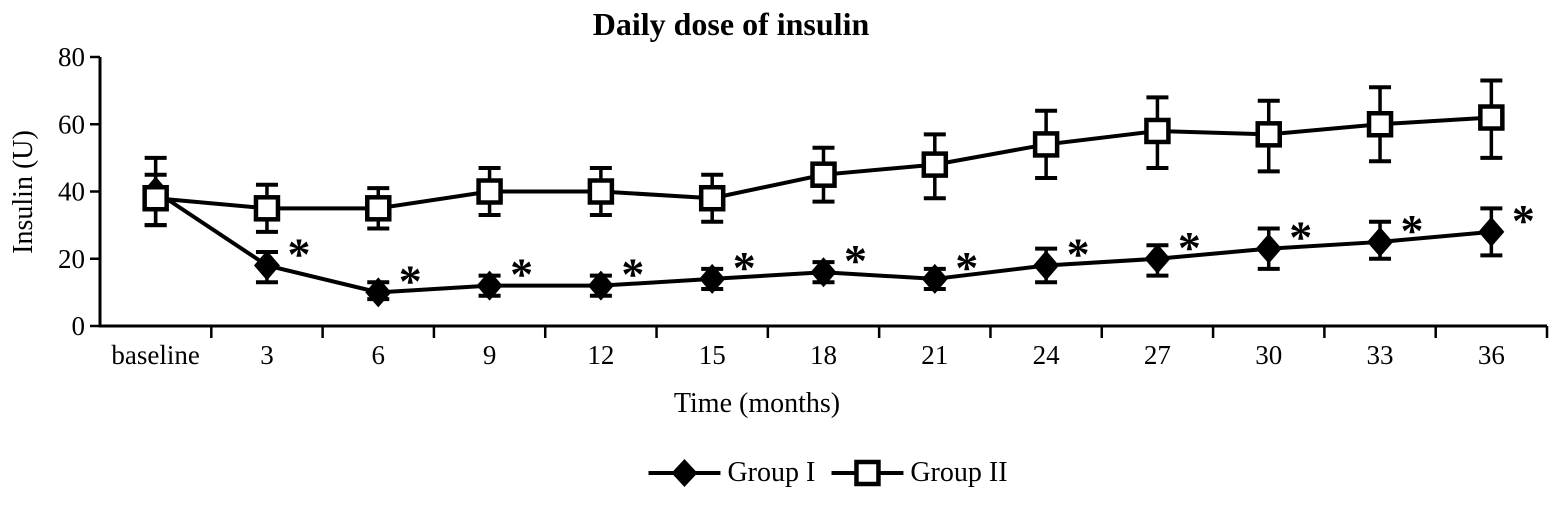 The width and height of the screenshot is (1559, 505). What do you see at coordinates (267, 355) in the screenshot?
I see `x-tick-label: 3` at bounding box center [267, 355].